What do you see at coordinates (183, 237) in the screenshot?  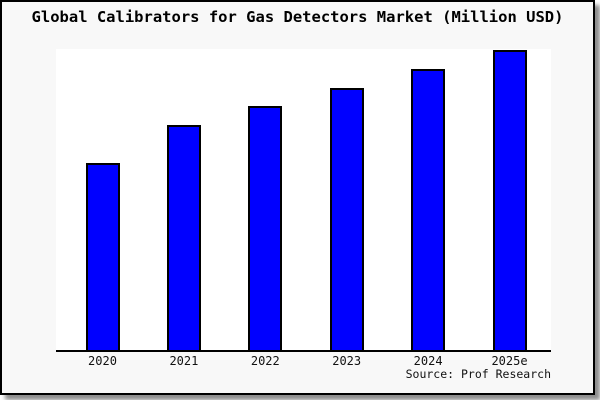 I see `bar-2021` at bounding box center [183, 237].